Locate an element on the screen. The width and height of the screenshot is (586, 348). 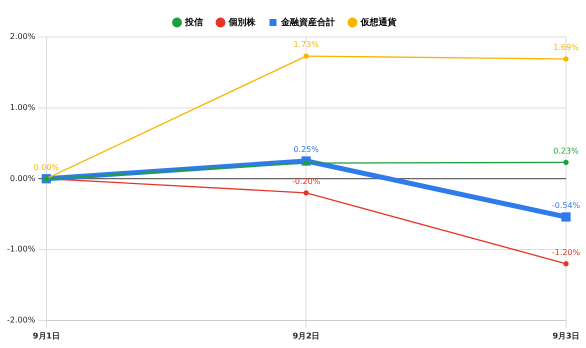
data-label: -0.20% is located at coordinates (306, 181).